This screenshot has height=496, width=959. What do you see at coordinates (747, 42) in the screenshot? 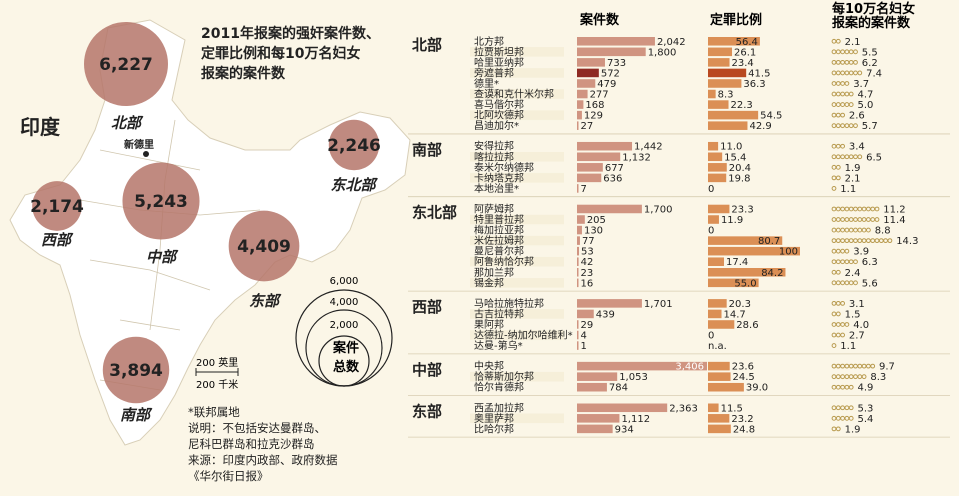
I see `conviction-label-0-0: 56.4` at bounding box center [747, 42].